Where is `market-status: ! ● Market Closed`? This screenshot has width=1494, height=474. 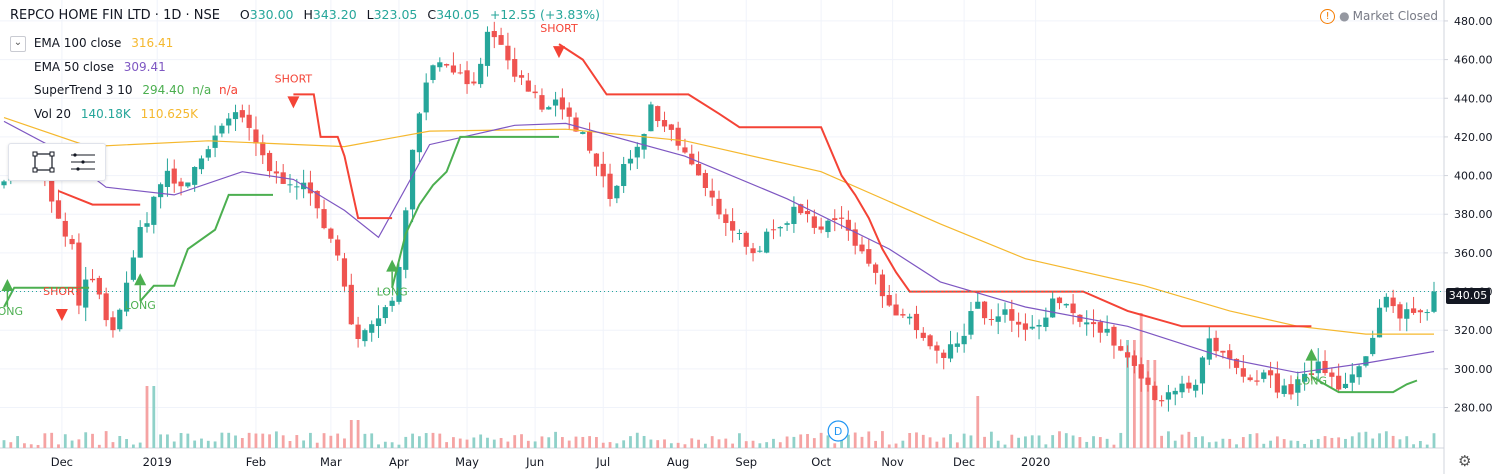
market-status: ! ● Market Closed is located at coordinates (1379, 16).